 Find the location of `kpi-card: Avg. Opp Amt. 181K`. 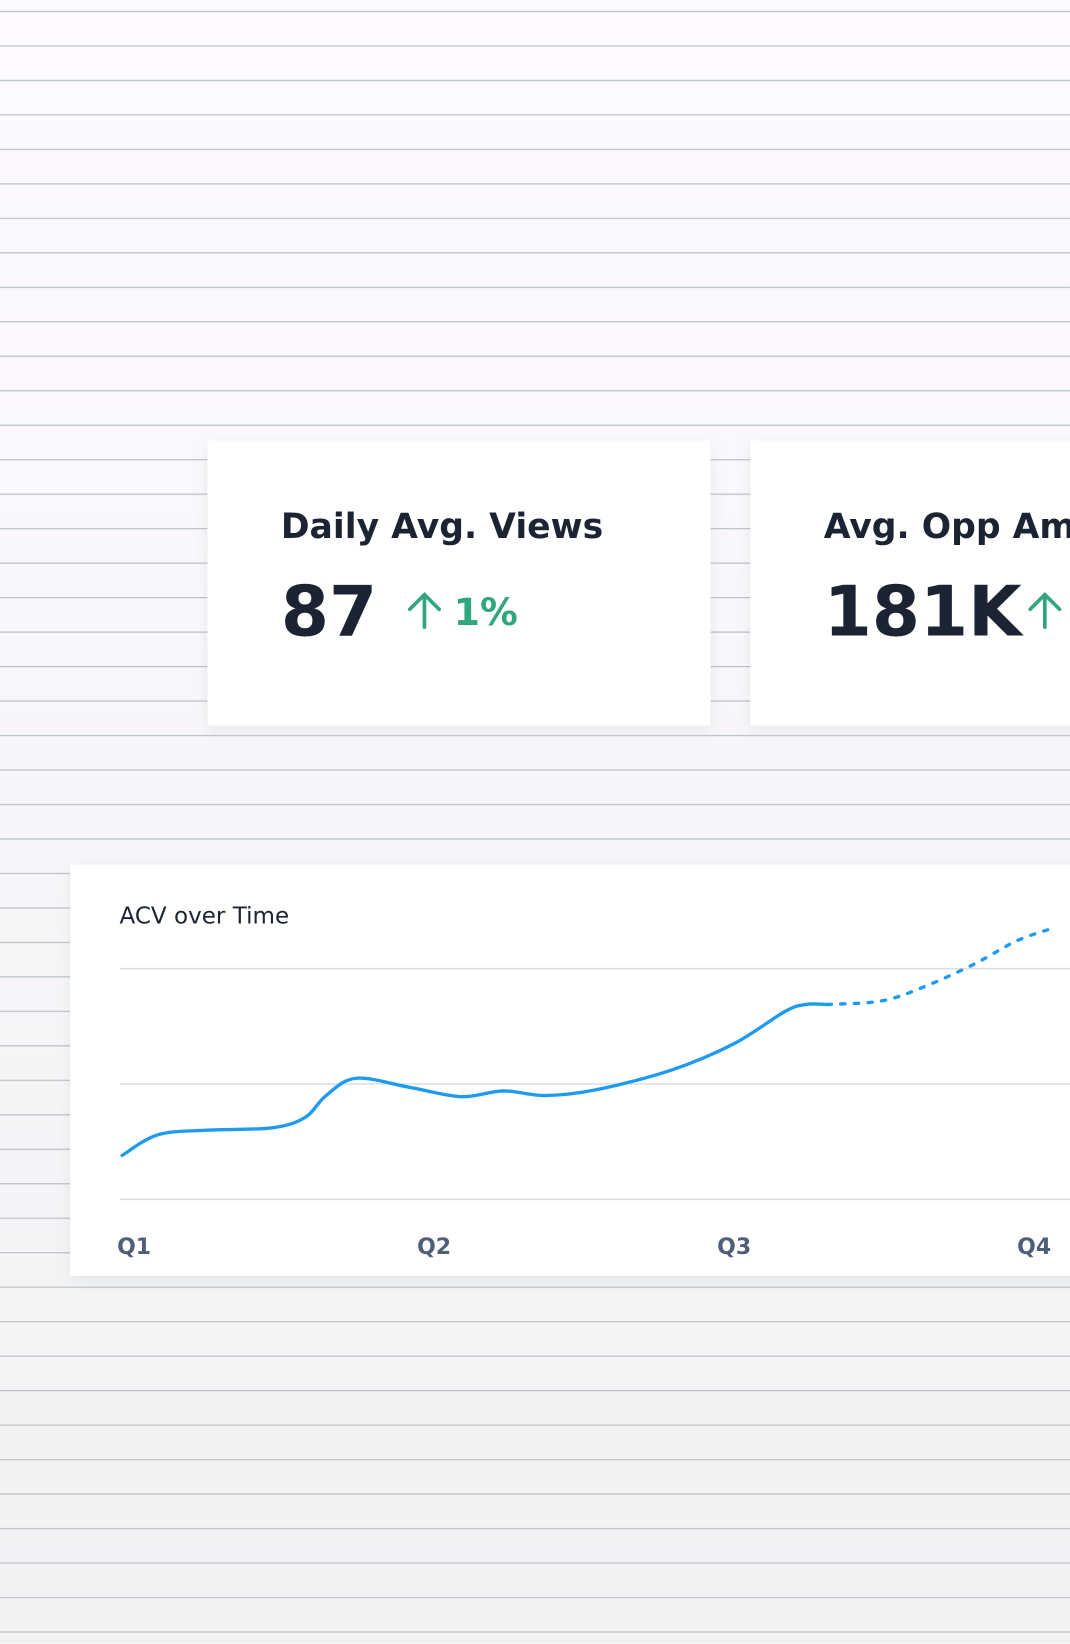

kpi-card: Avg. Opp Amt. 181K is located at coordinates (910, 583).